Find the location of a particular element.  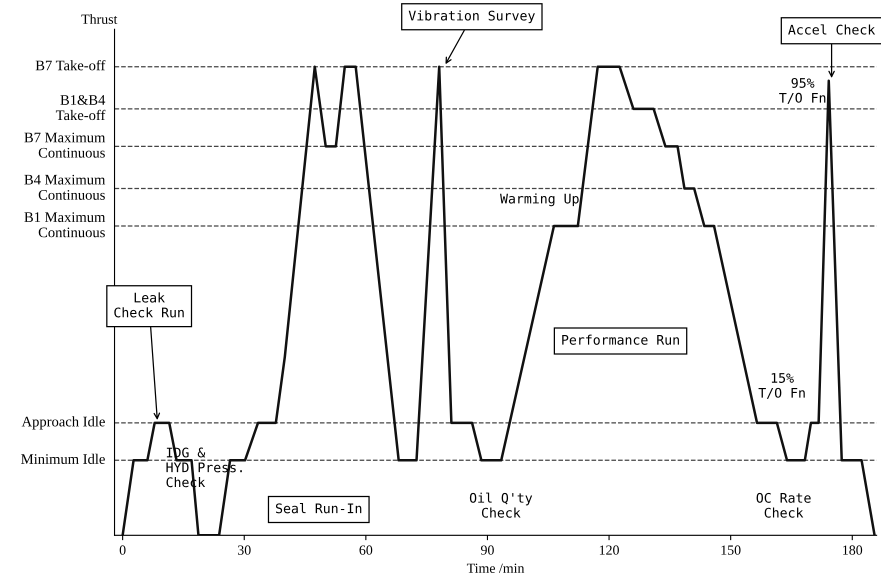

annotation: Vibration Survey is located at coordinates (471, 17).